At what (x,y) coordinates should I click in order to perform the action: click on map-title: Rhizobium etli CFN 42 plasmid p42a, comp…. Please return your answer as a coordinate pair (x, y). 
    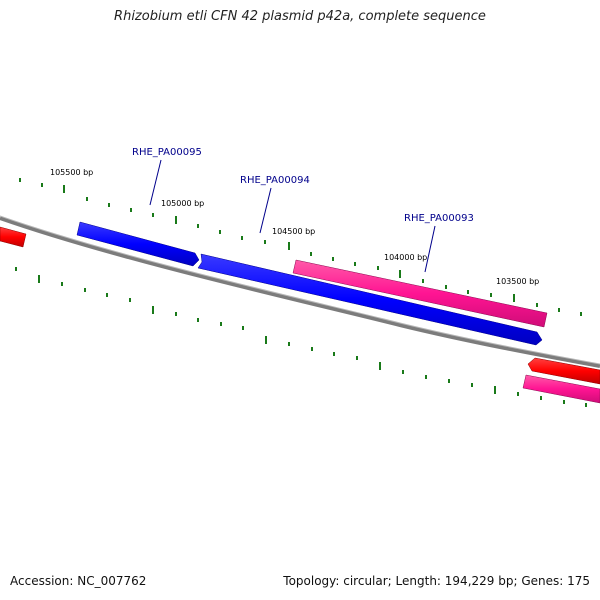
    Looking at the image, I should click on (300, 16).